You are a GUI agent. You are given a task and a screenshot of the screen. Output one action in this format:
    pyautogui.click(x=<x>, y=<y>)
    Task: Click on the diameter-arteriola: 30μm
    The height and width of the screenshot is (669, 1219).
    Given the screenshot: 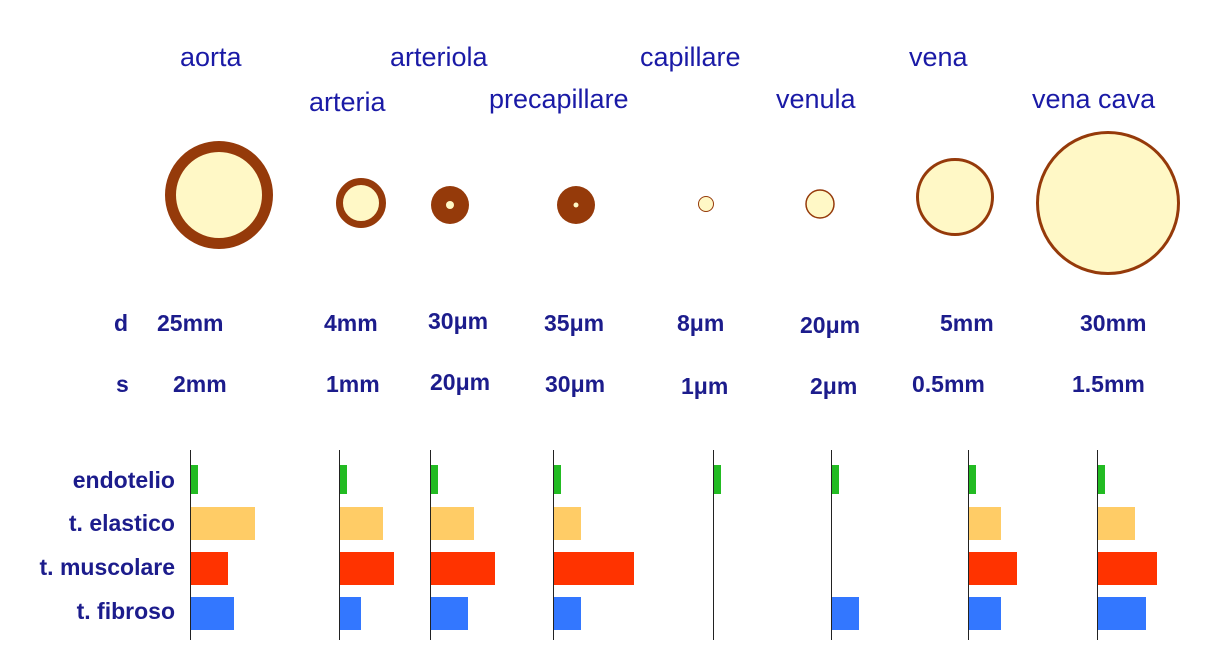 What is the action you would take?
    pyautogui.click(x=458, y=321)
    